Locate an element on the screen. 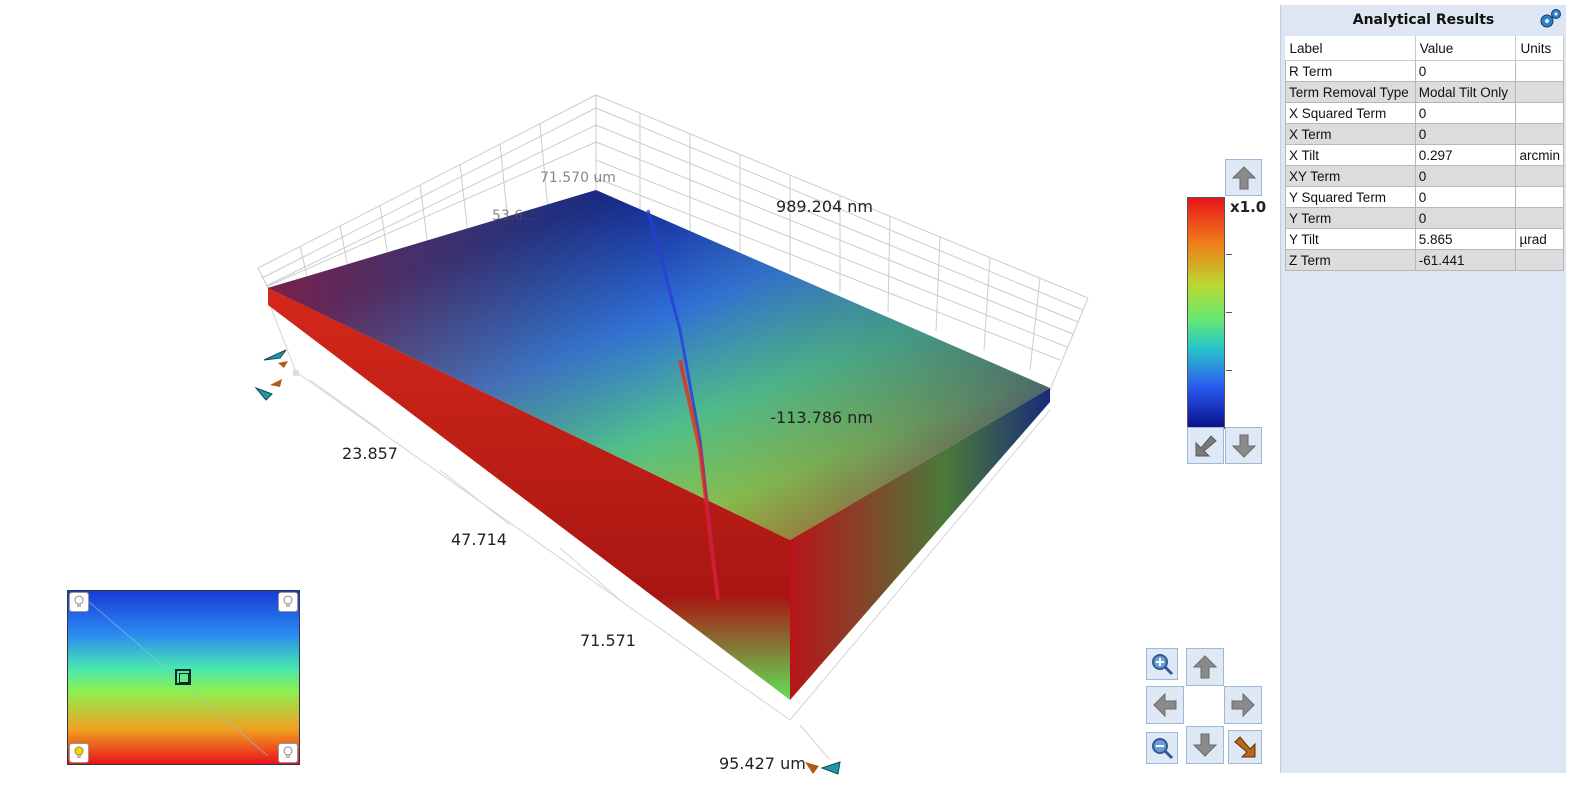  cell-label: Term Removal Type is located at coordinates (1350, 92).